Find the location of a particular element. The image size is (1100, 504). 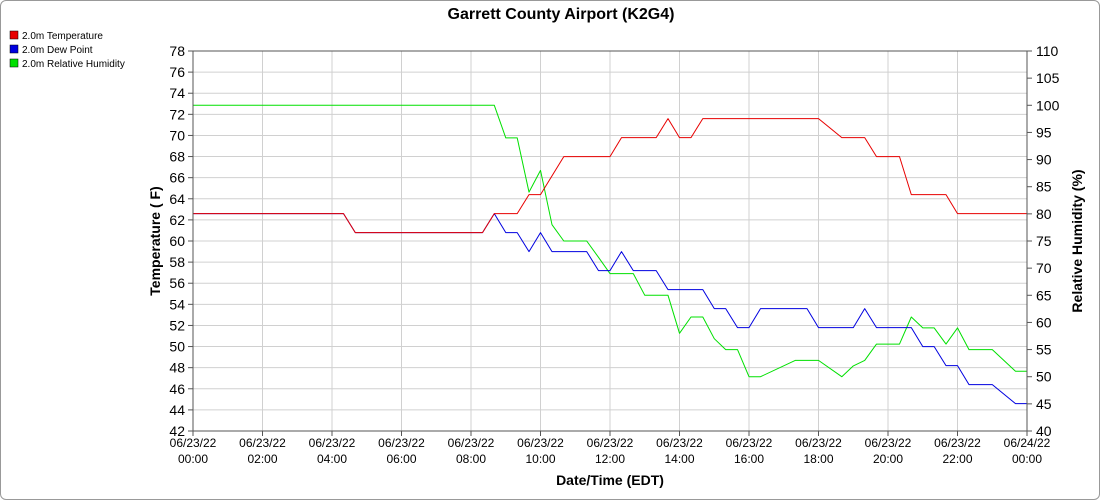

y-tick-label: 44 is located at coordinates (177, 410).